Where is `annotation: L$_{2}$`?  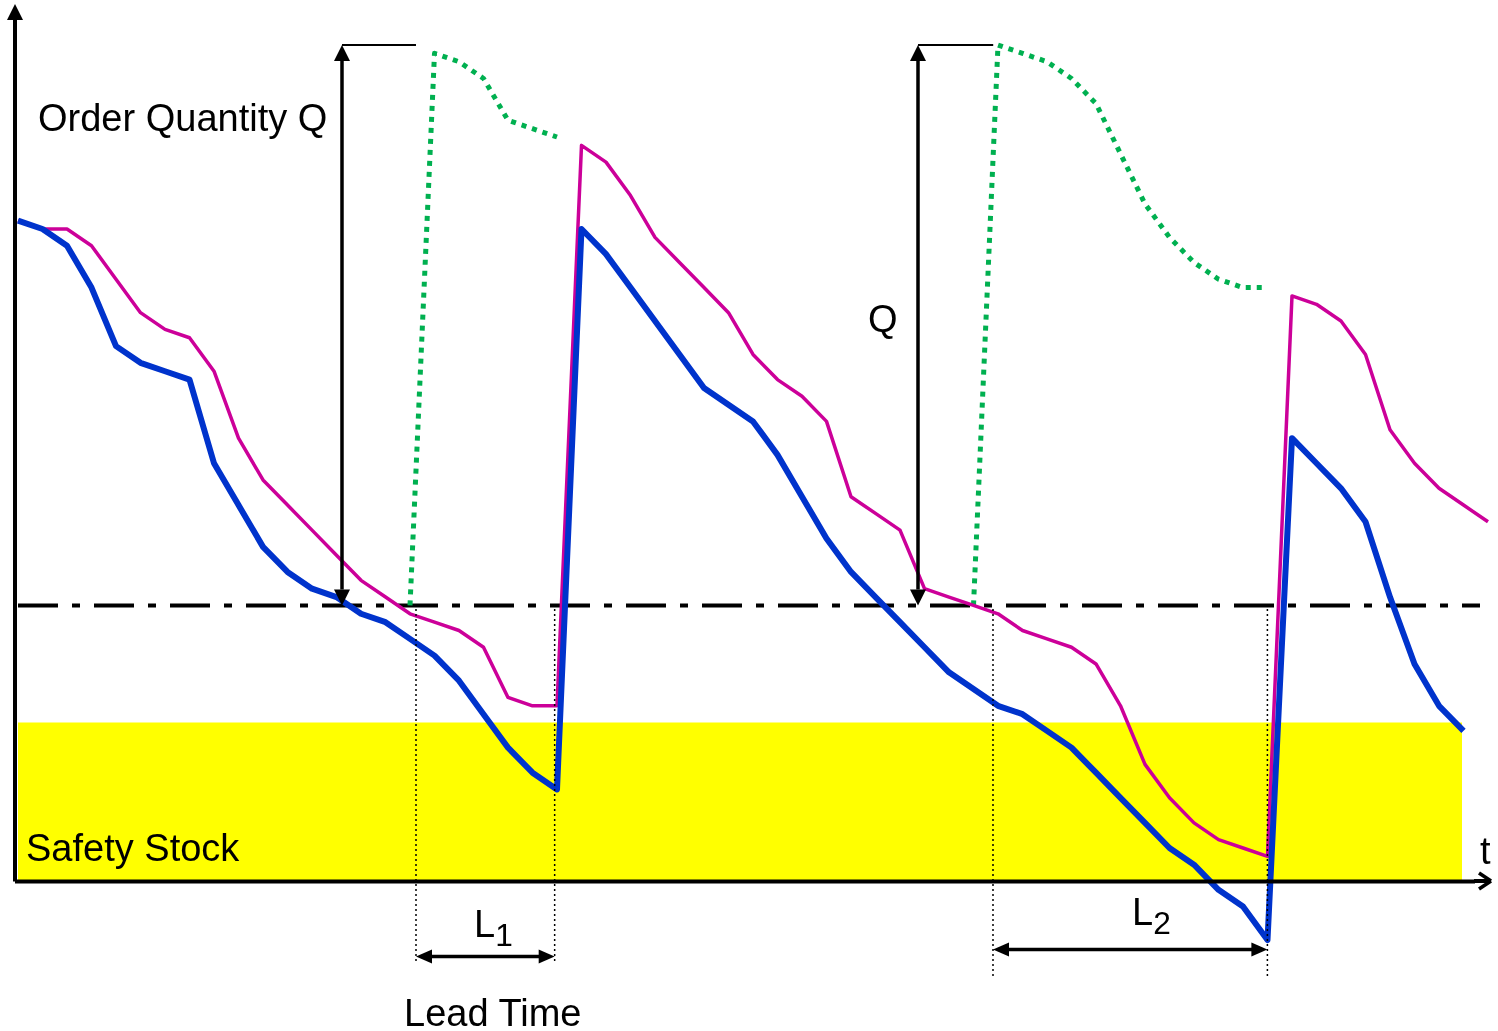 annotation: L$_{2}$ is located at coordinates (1151, 916).